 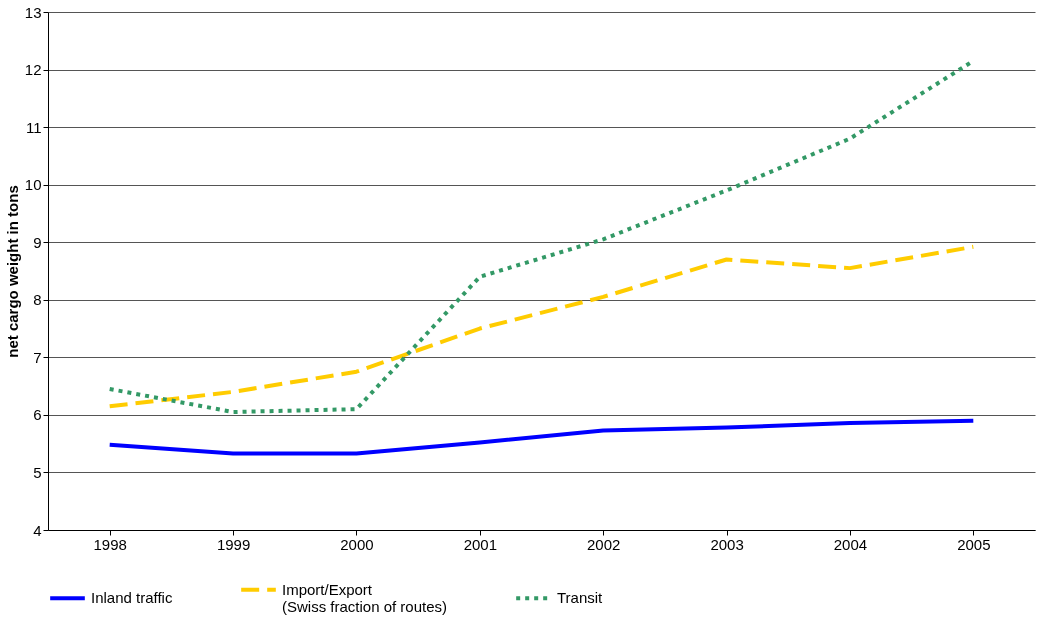 What do you see at coordinates (33, 185) in the screenshot?
I see `y-tick-label: 10` at bounding box center [33, 185].